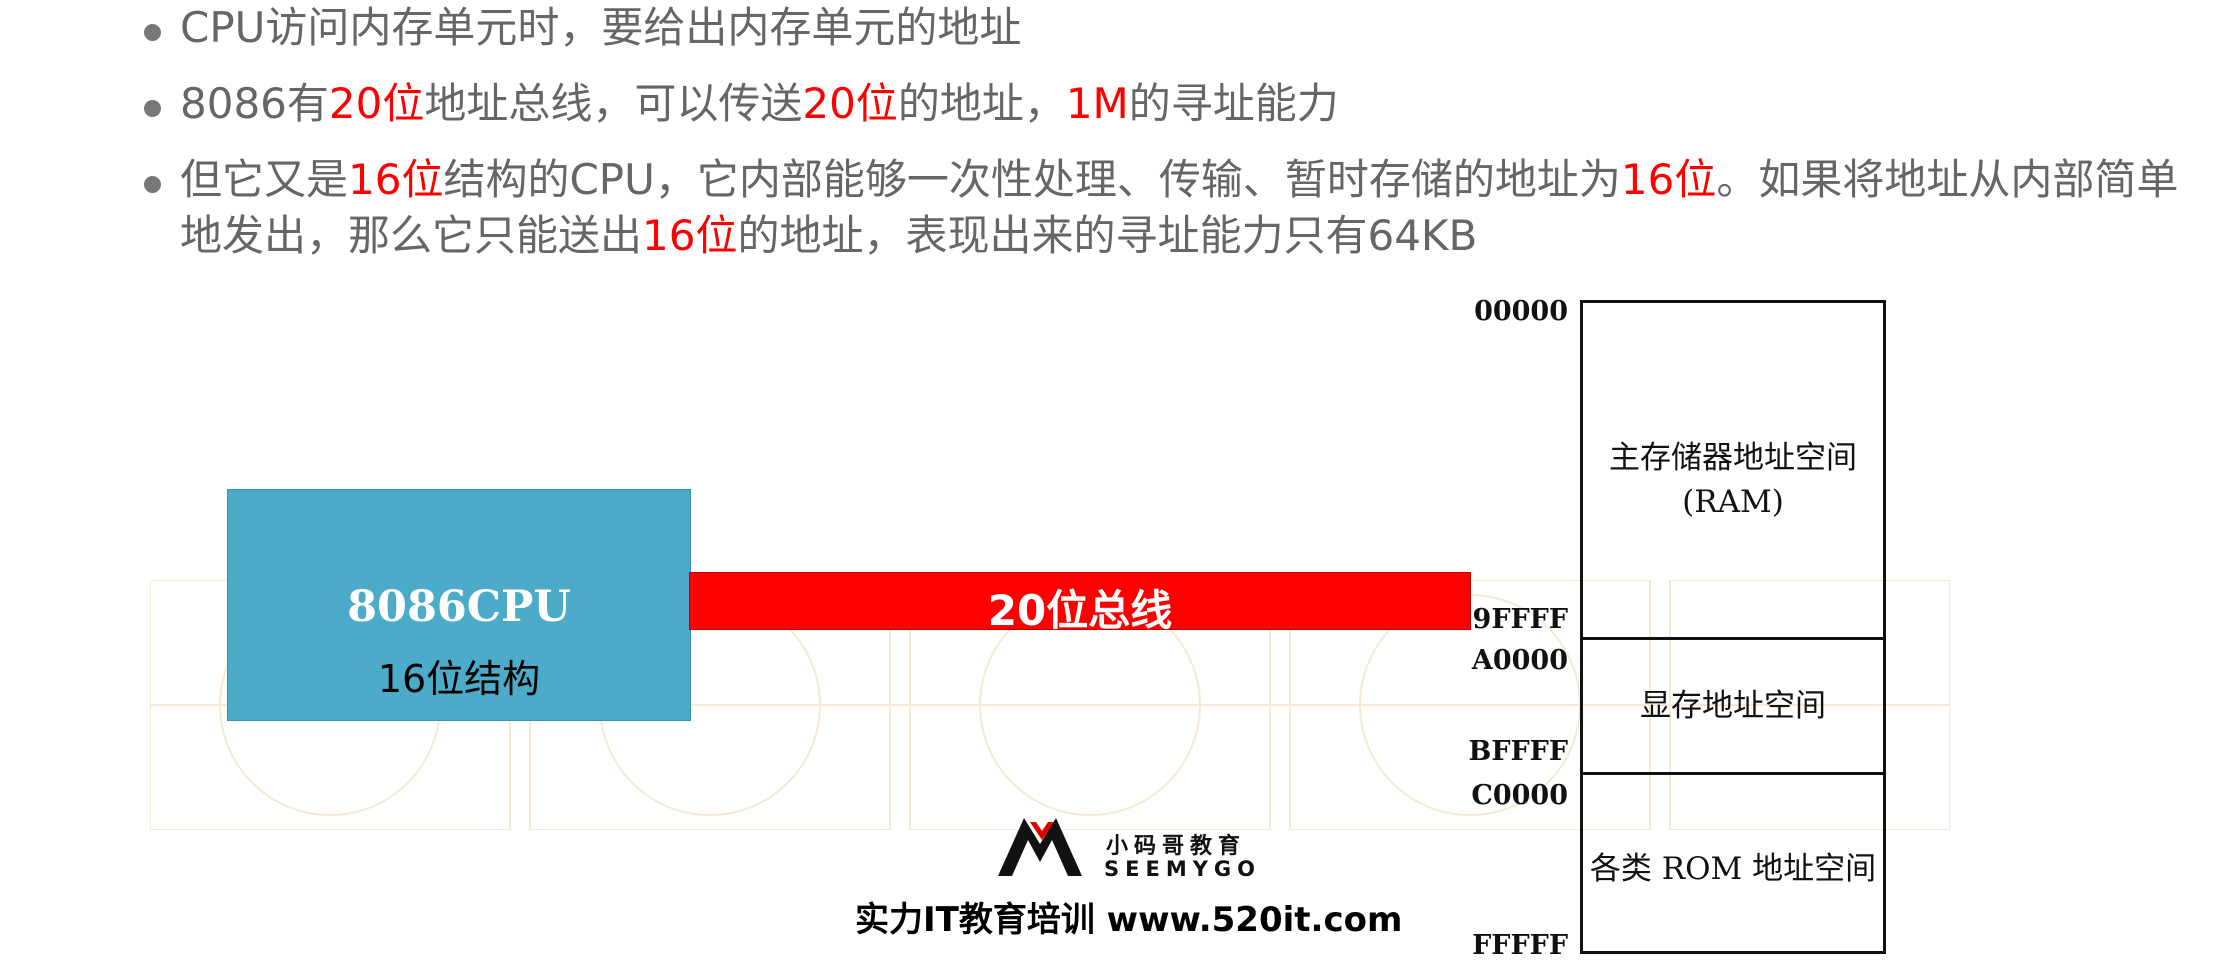 Image resolution: width=2236 pixels, height=964 pixels. Describe the element at coordinates (1176, 846) in the screenshot. I see `logo-text-cn: 小码哥教育` at that location.